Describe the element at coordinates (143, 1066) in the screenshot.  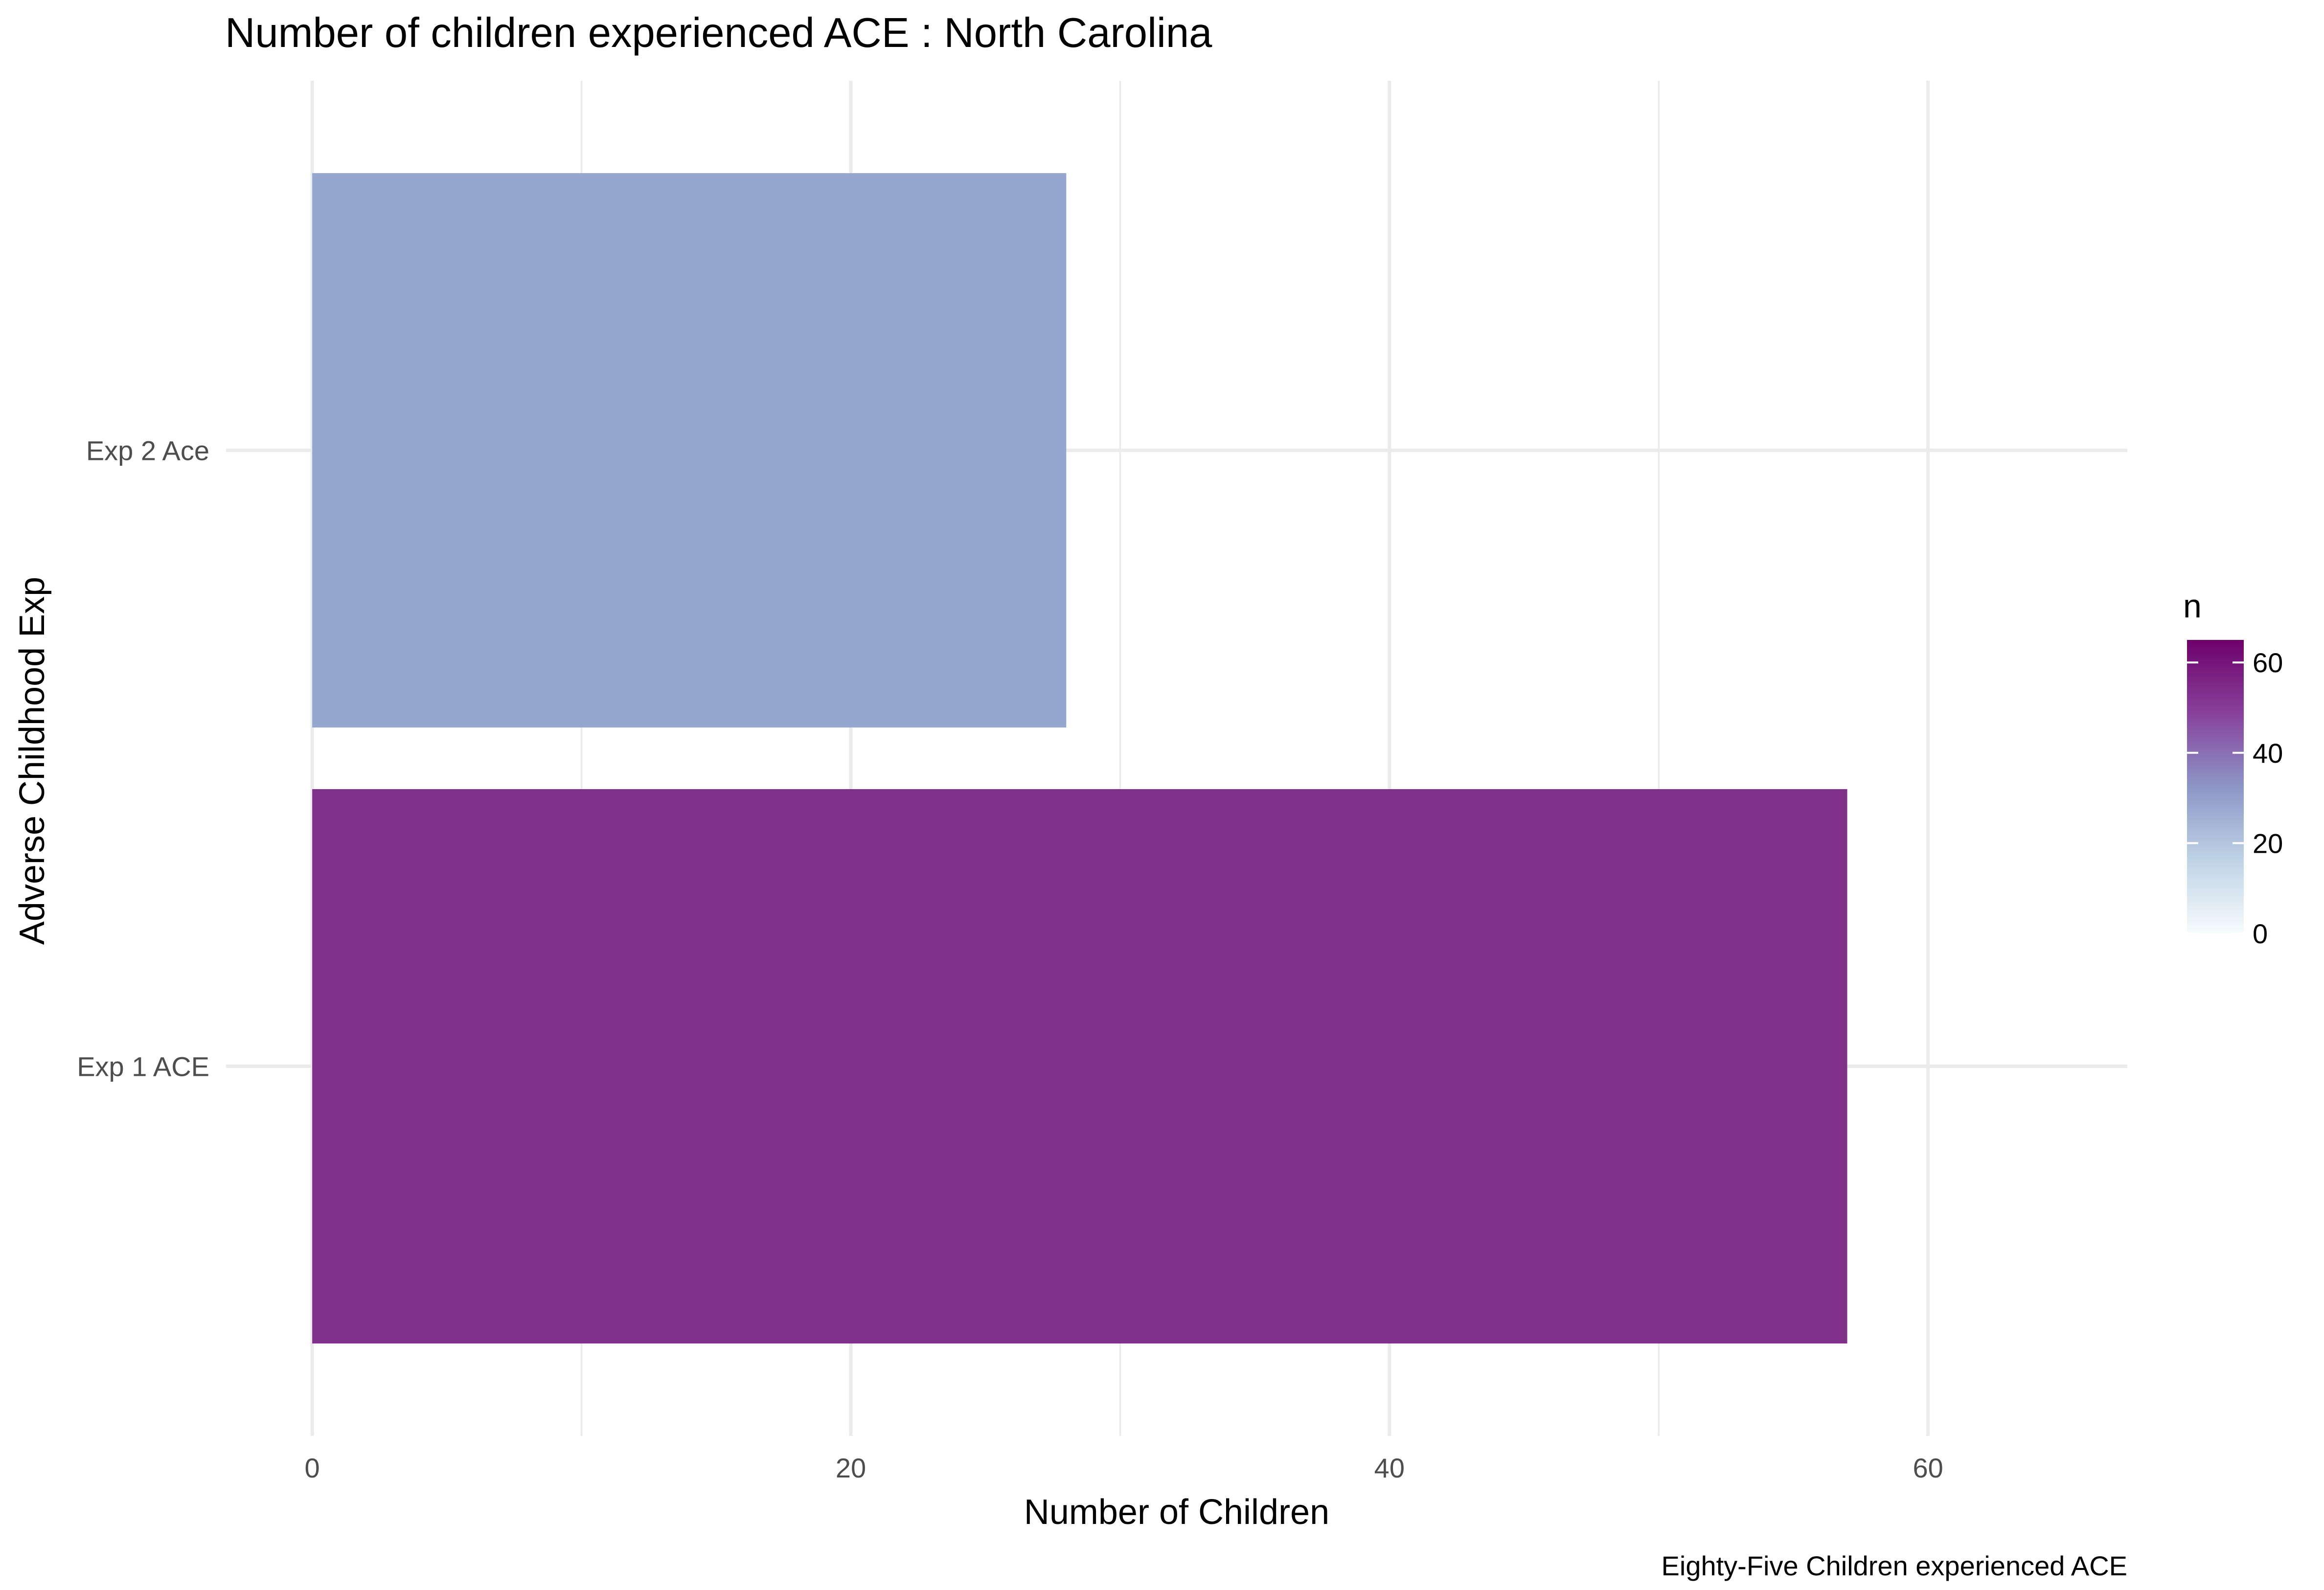
I see `y-tick-label: Exp 1 ACE` at that location.